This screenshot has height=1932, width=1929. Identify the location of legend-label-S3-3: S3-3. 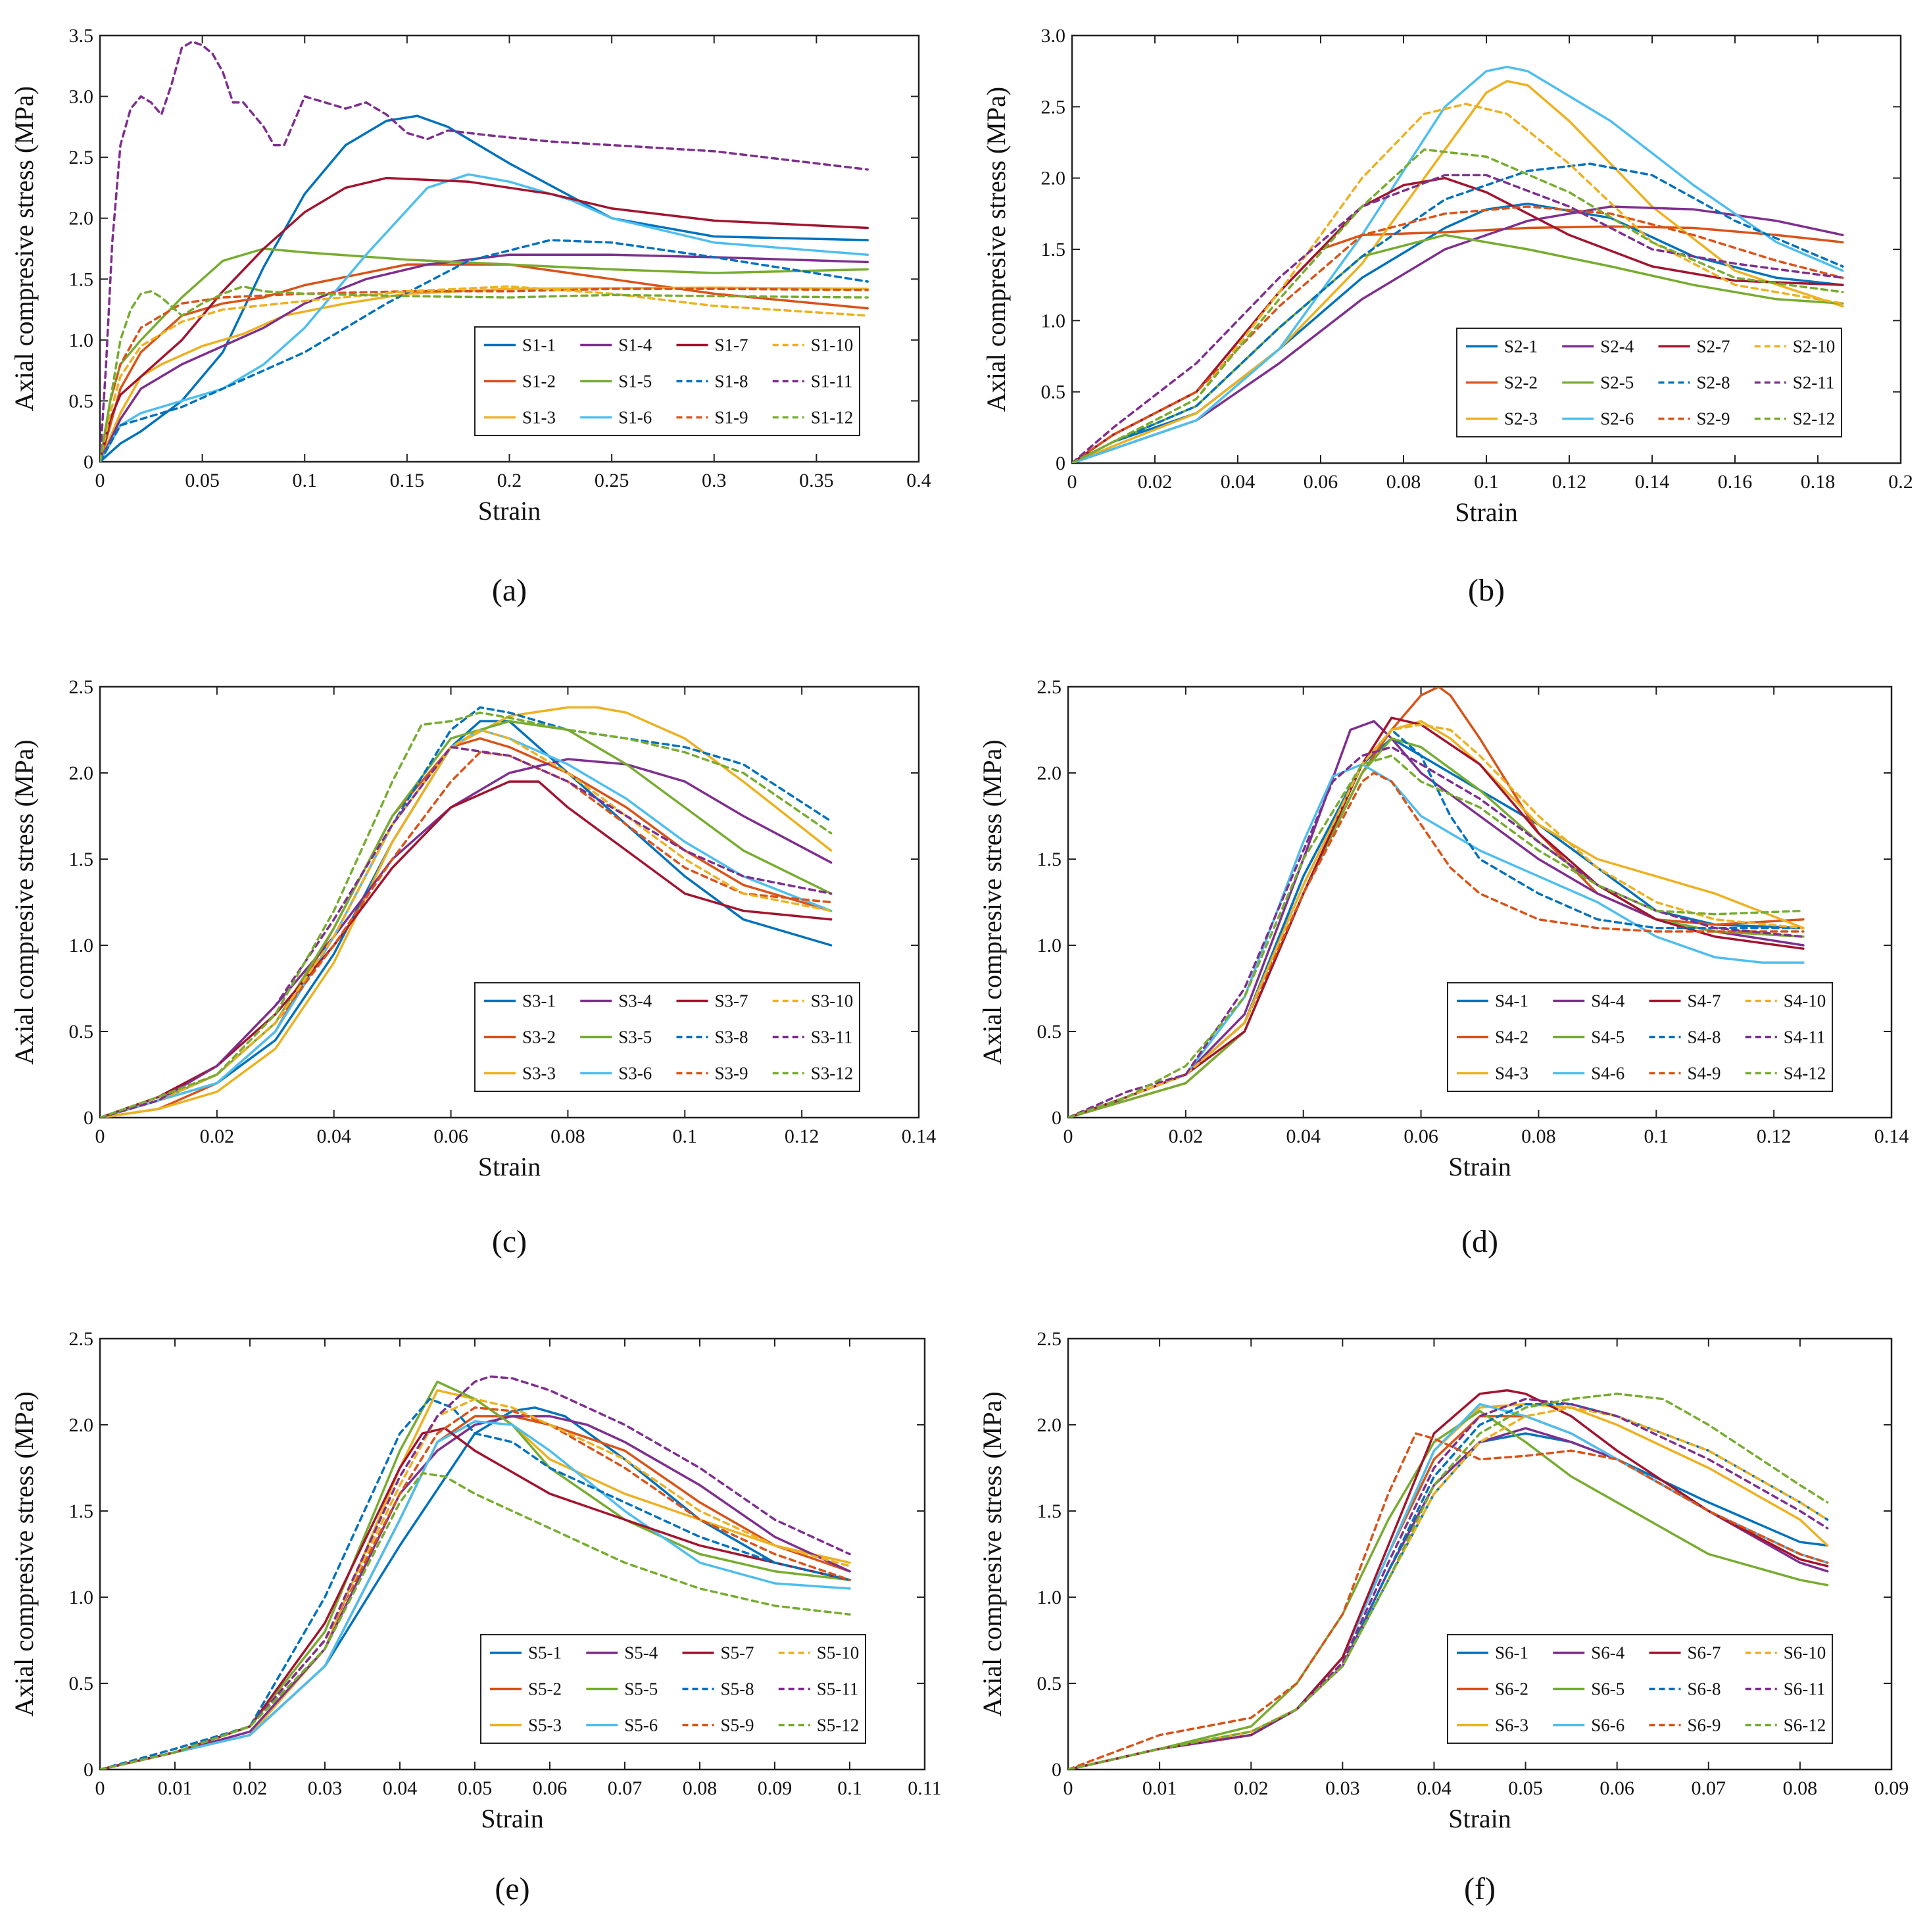
(539, 1073).